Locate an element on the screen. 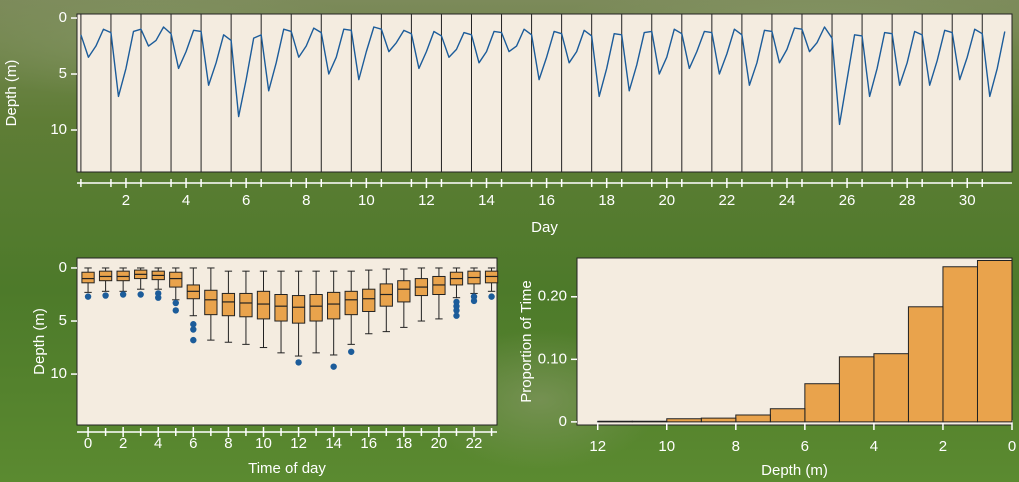 This screenshot has width=1019, height=482. y-axis-title: Proportion of Time is located at coordinates (526, 341).